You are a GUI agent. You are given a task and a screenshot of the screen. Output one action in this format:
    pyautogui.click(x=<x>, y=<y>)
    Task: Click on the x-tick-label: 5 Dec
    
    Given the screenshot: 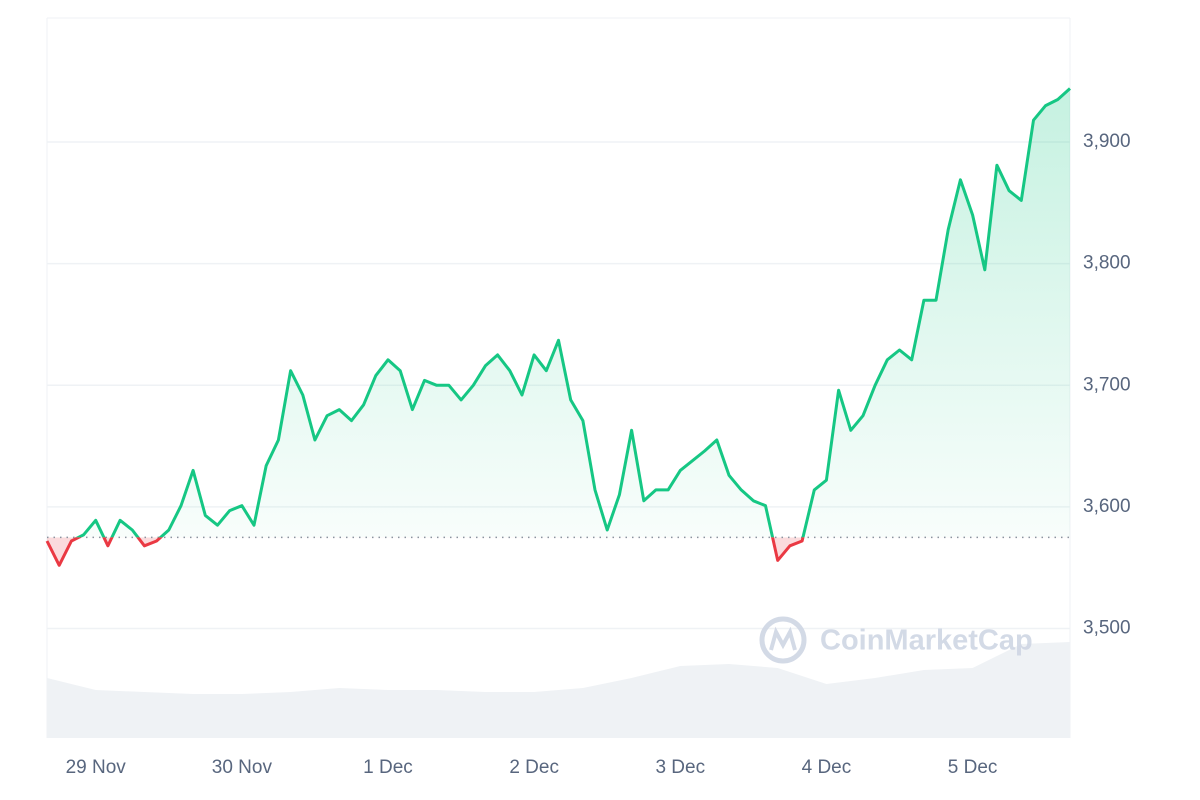 What is the action you would take?
    pyautogui.click(x=973, y=767)
    